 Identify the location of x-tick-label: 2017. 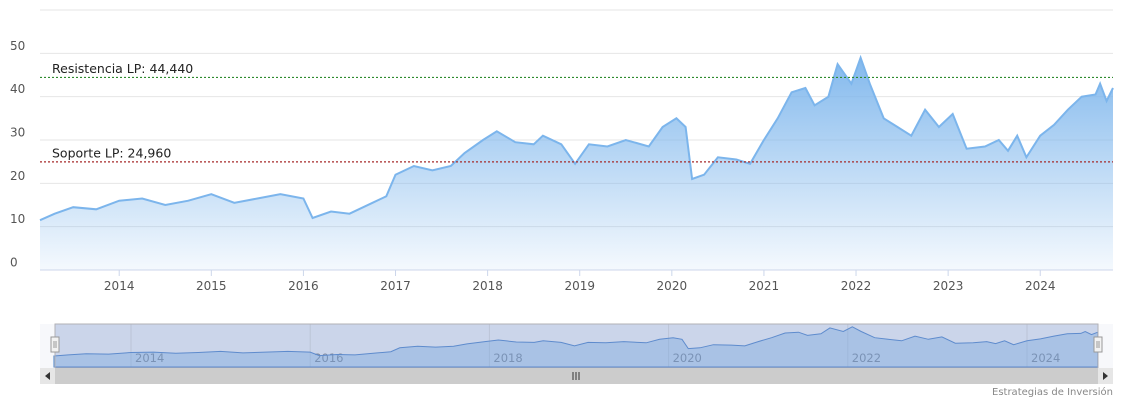
(395, 286).